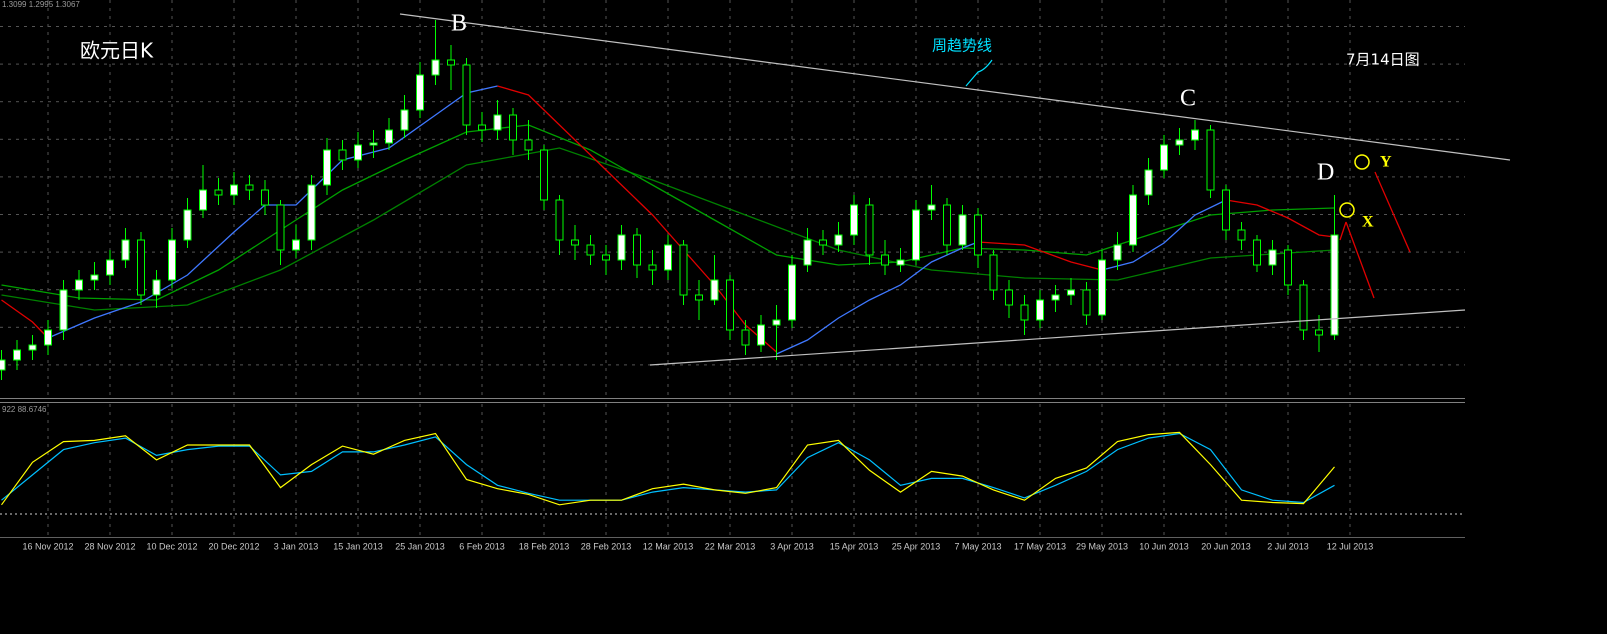 This screenshot has width=1607, height=634. What do you see at coordinates (544, 546) in the screenshot?
I see `x-tick-label: 18 Feb 2013` at bounding box center [544, 546].